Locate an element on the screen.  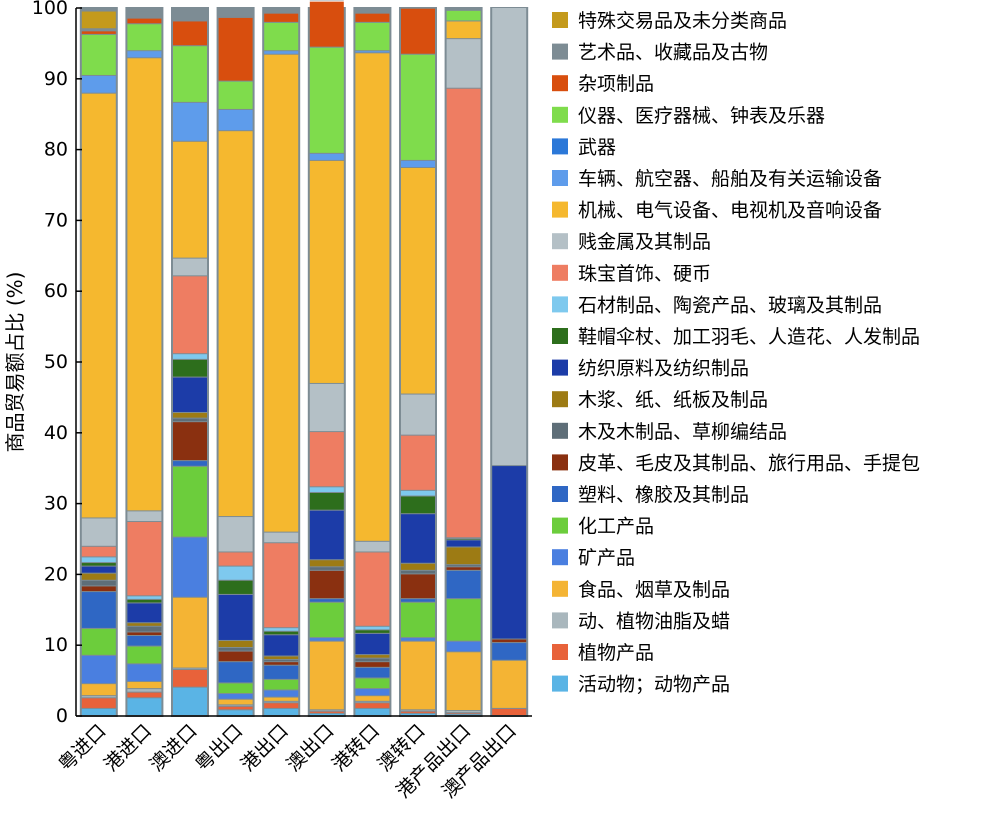
legend-label: 化工产品 is located at coordinates (616, 527).